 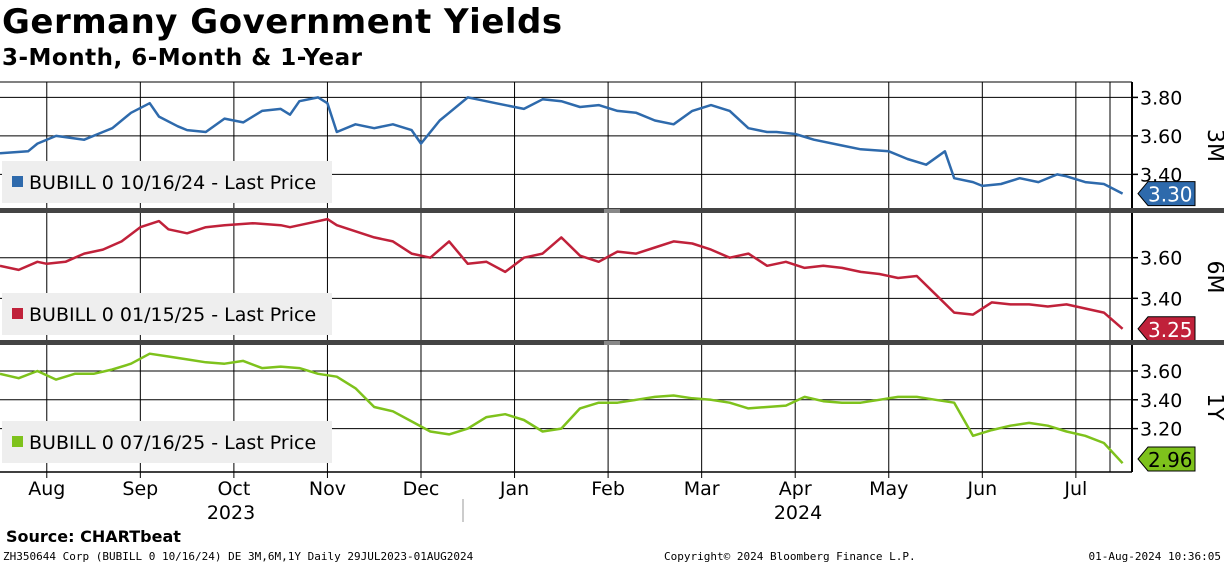 What do you see at coordinates (1161, 259) in the screenshot?
I see `y-tick-label-6m: 3.60` at bounding box center [1161, 259].